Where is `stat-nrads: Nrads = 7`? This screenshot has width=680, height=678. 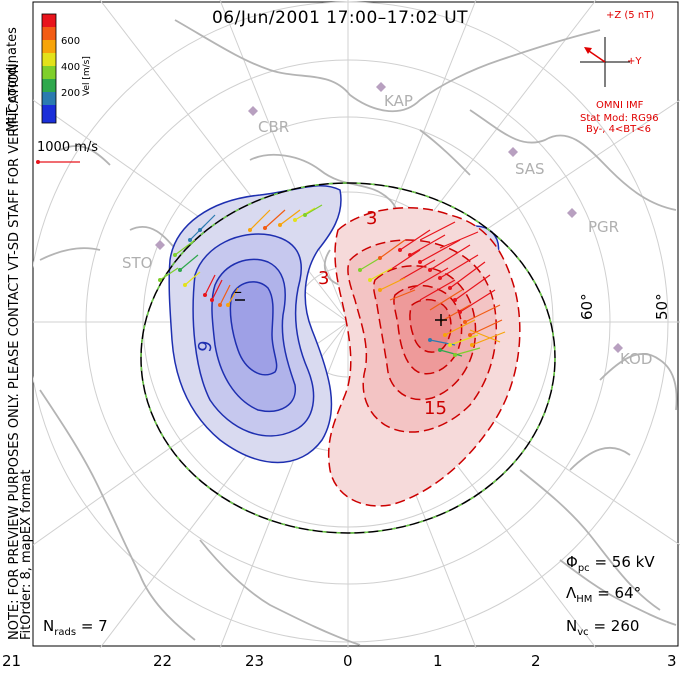
stat-nrads: Nrads = 7 is located at coordinates (75, 627).